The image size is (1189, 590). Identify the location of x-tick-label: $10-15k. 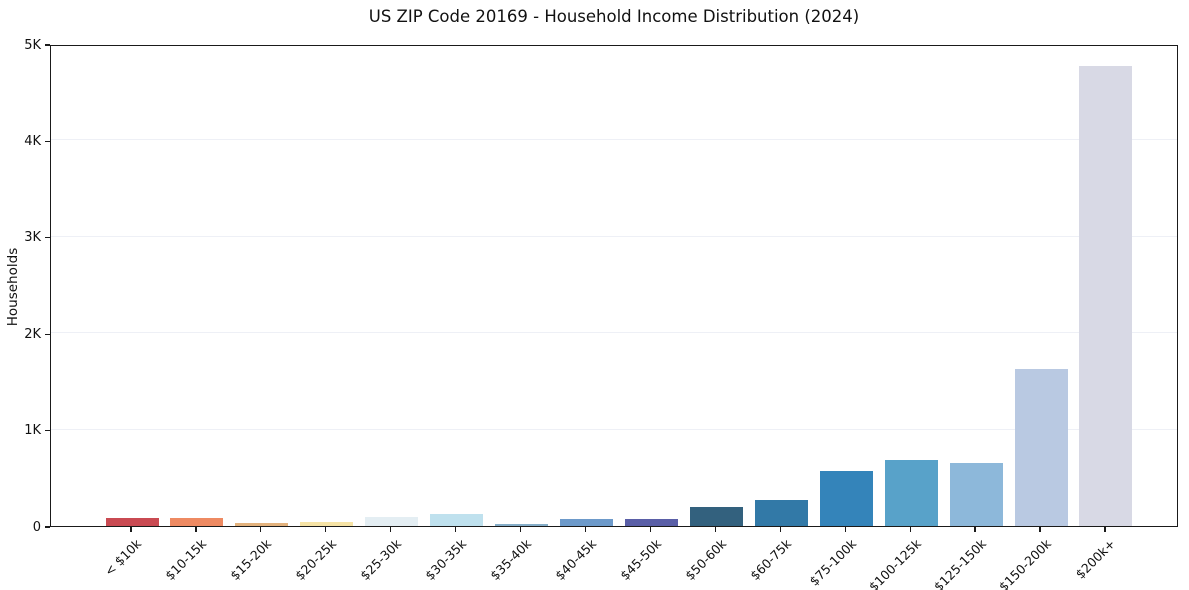
(186, 560).